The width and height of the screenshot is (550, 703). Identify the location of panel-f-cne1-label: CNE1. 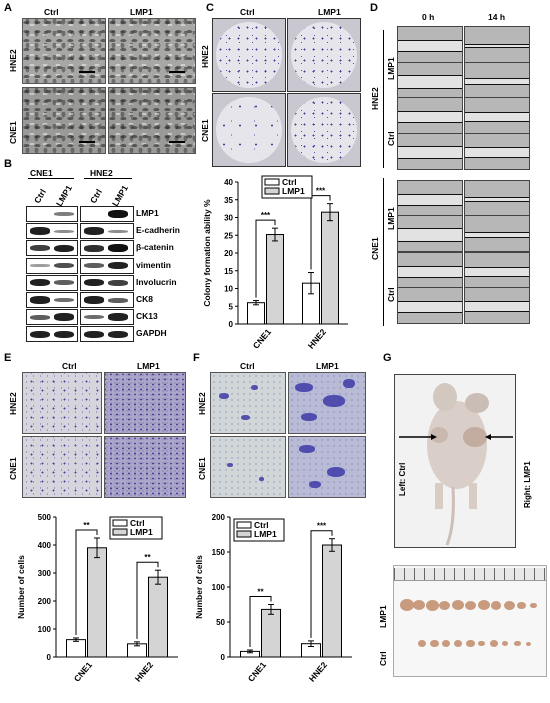
(202, 468).